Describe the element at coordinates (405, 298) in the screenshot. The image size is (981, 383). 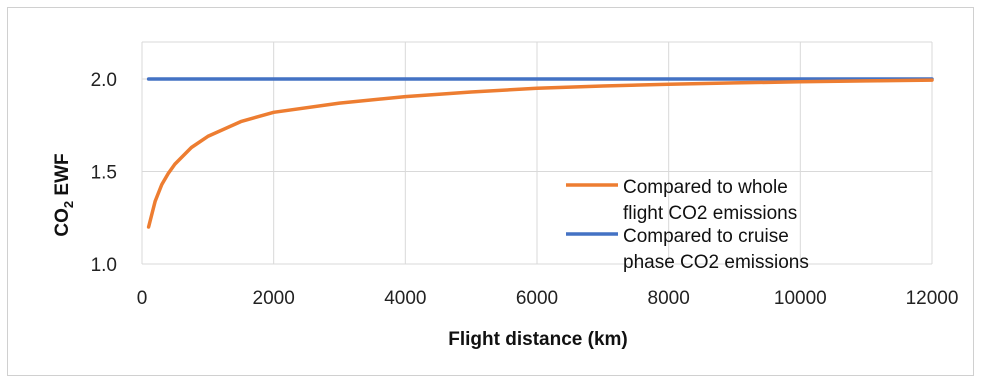
I see `x-tick-label: 4000` at that location.